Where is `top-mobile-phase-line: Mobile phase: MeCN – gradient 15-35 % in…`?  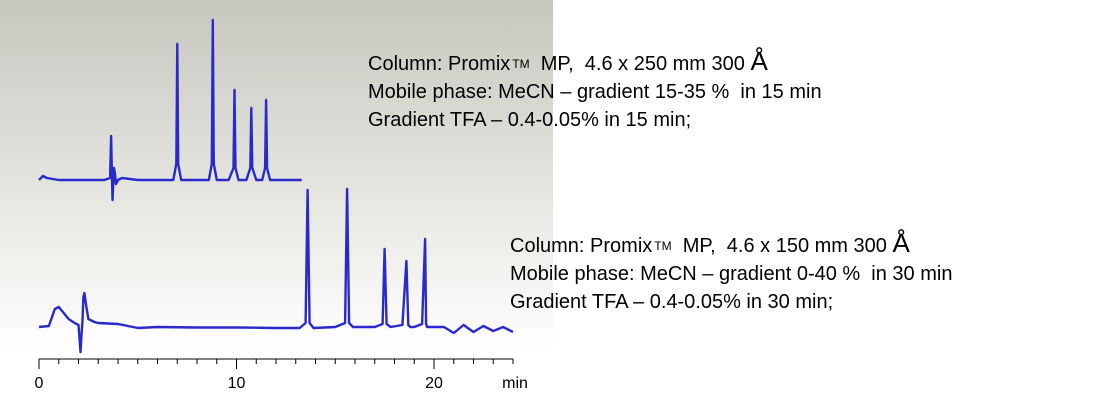 top-mobile-phase-line: Mobile phase: MeCN – gradient 15-35 % in… is located at coordinates (595, 92).